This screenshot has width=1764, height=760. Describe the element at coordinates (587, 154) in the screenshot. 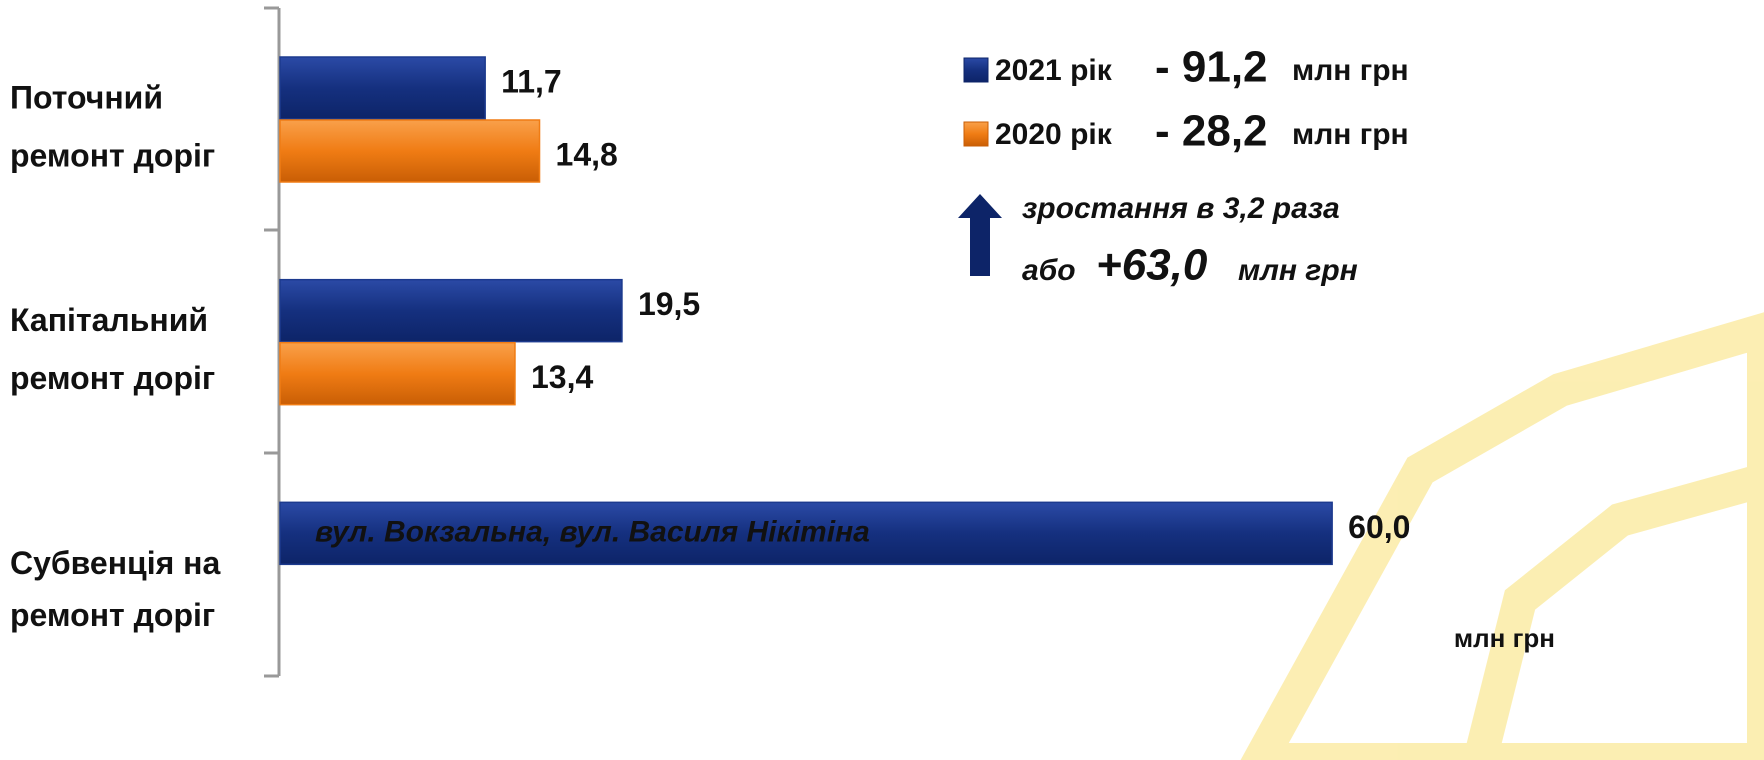

I see `value-label: 14,8` at that location.